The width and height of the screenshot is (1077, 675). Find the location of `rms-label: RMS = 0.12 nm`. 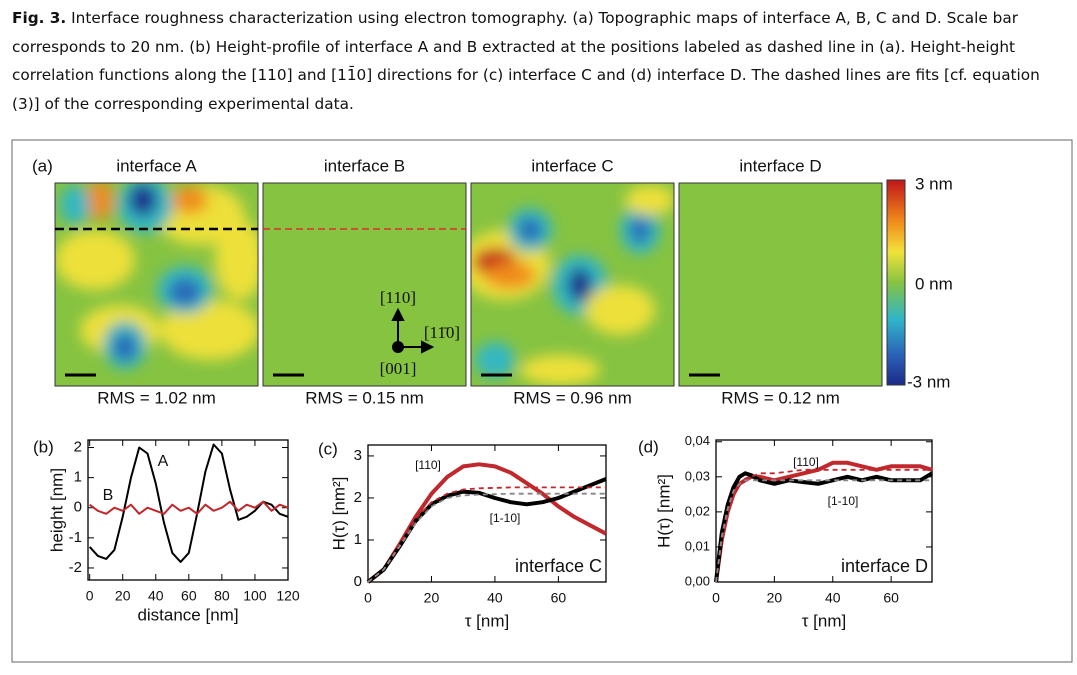

rms-label: RMS = 0.12 nm is located at coordinates (780, 397).